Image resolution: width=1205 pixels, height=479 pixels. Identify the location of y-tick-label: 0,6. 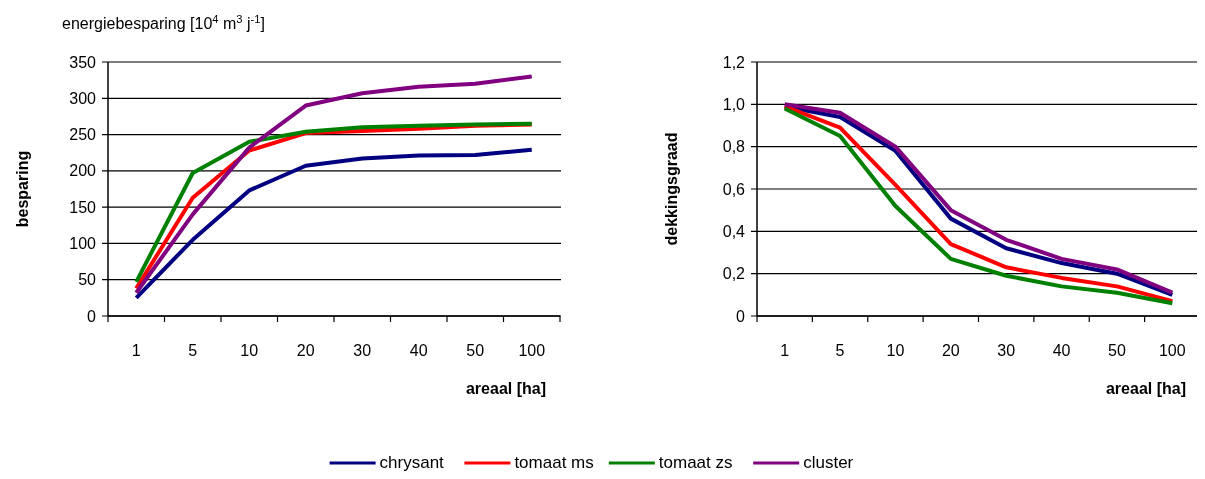
(734, 189).